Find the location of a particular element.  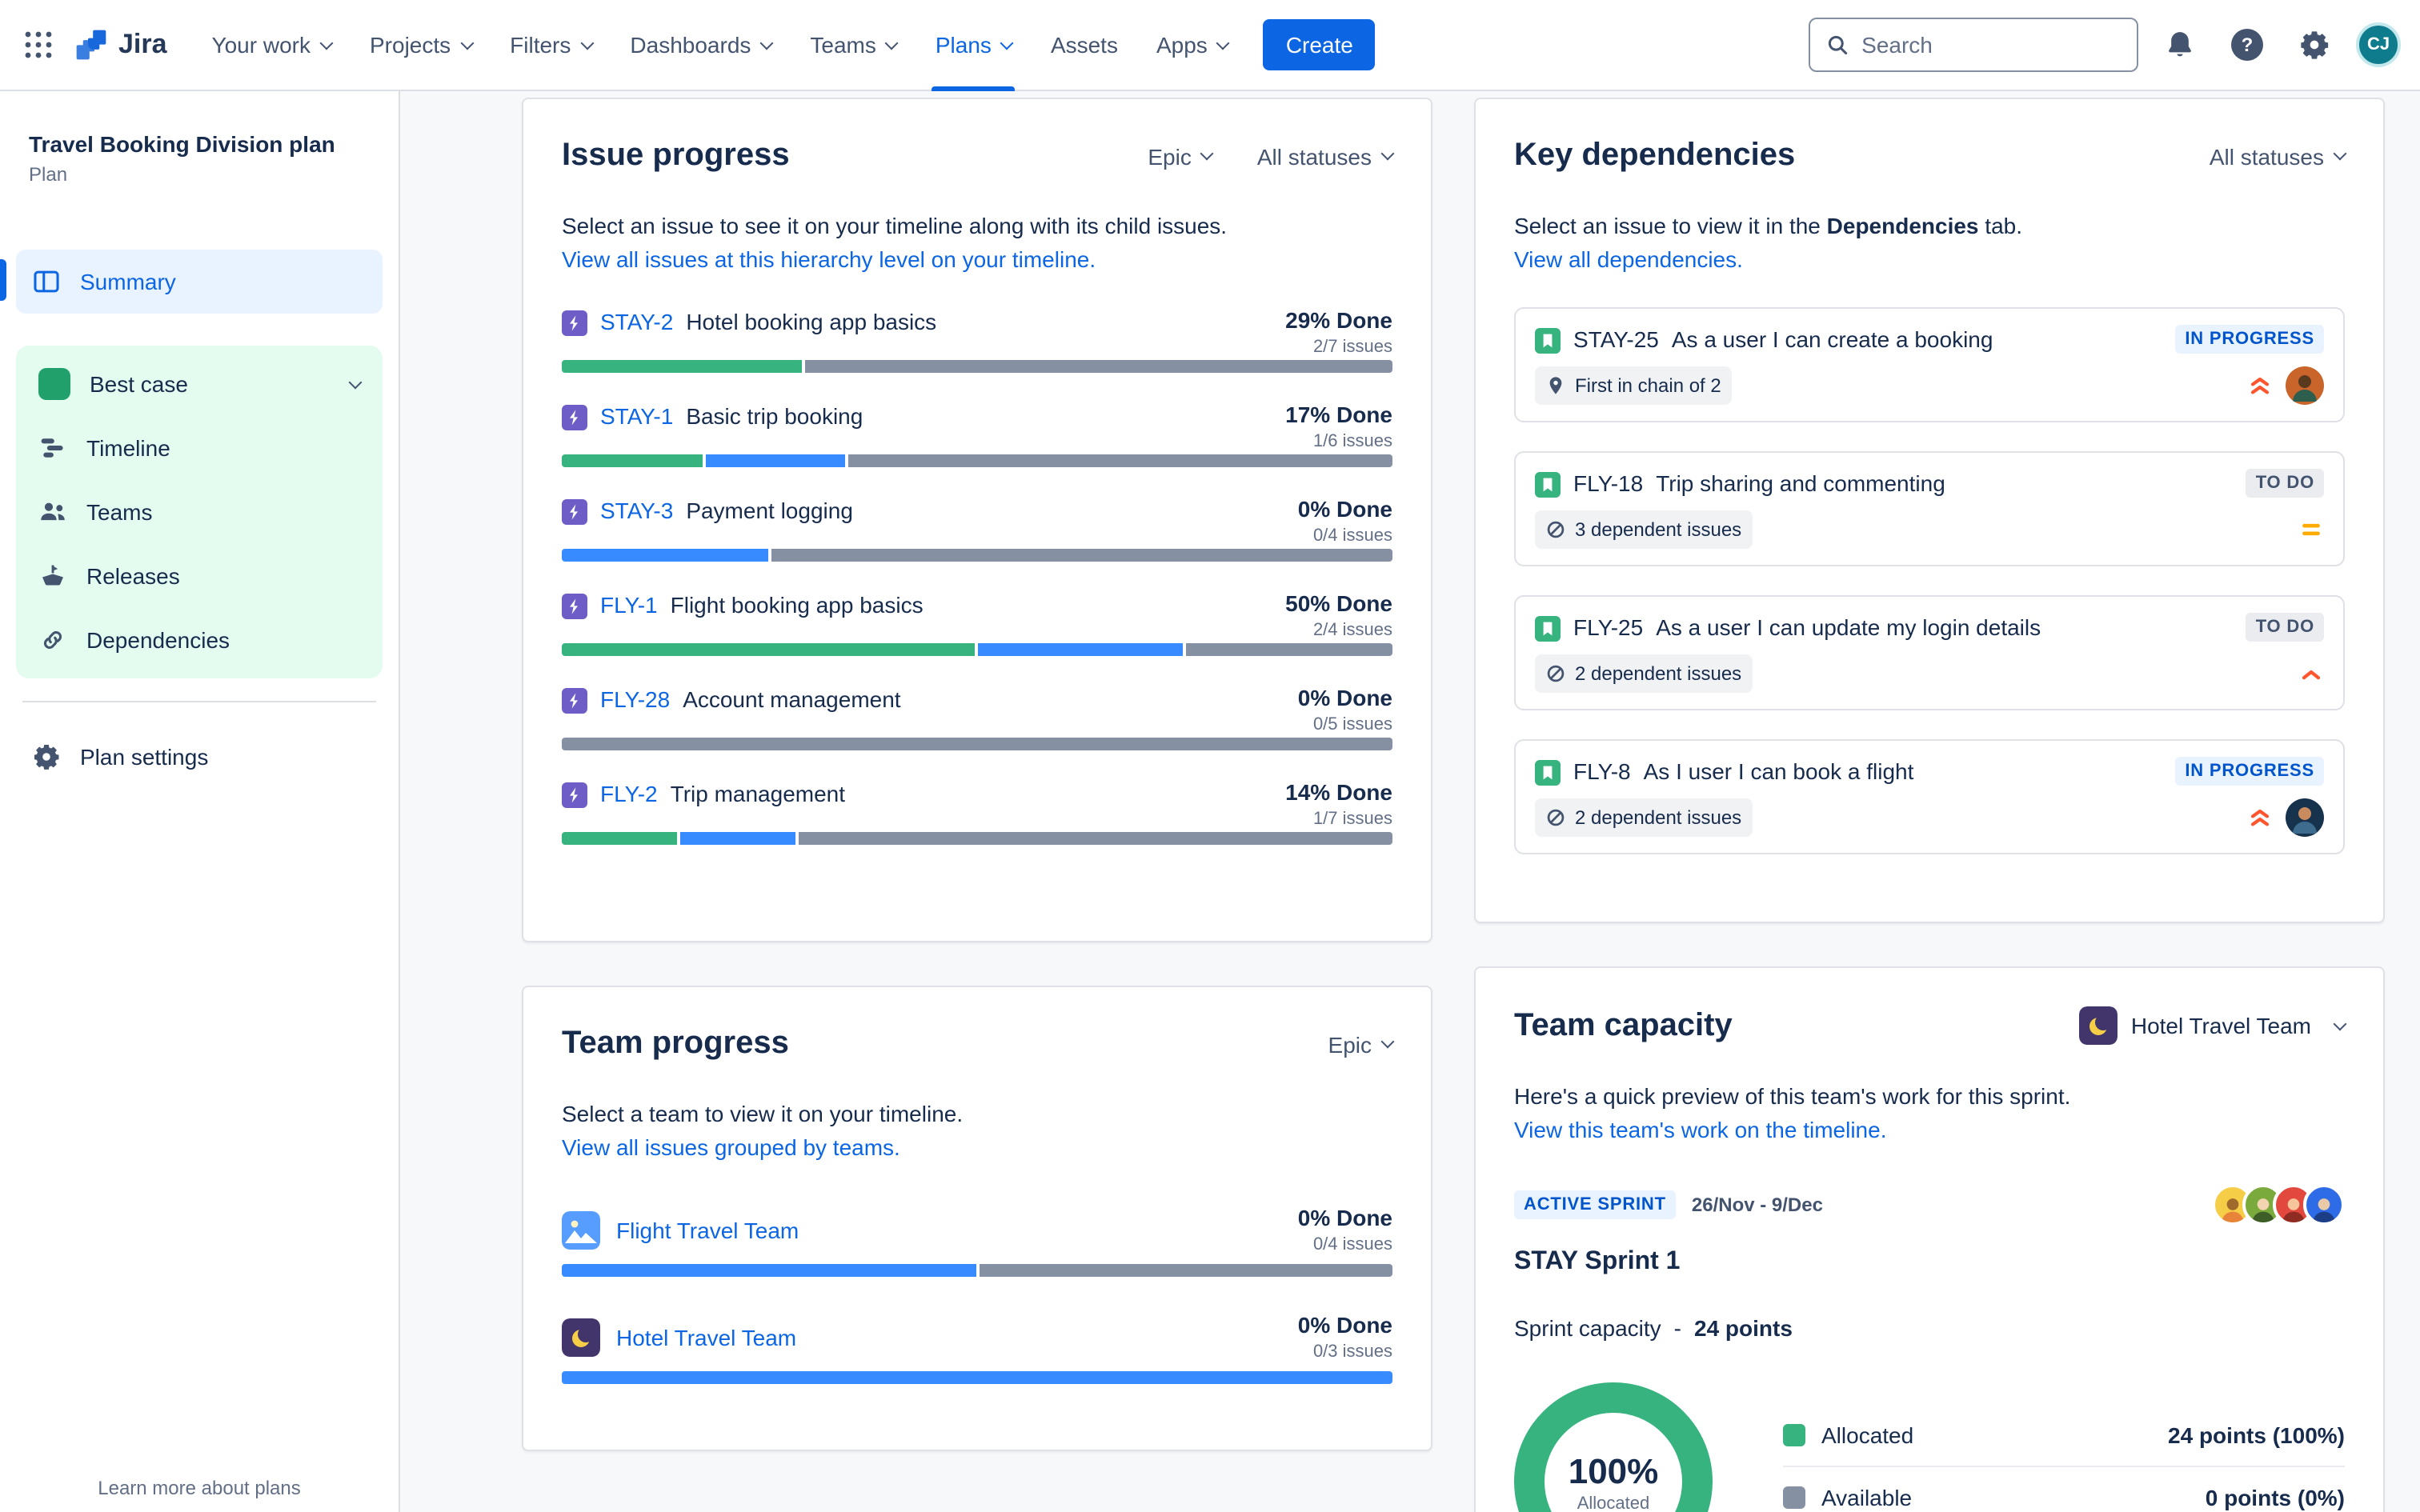

nav-projects: Projects is located at coordinates (421, 45).